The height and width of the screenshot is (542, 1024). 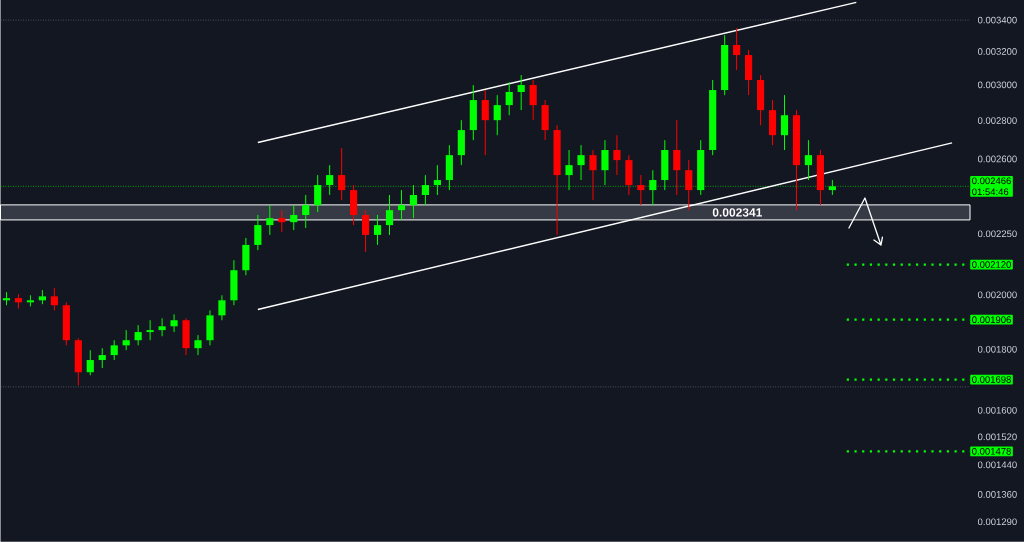 What do you see at coordinates (997, 494) in the screenshot?
I see `y-tick-label: 0.001360` at bounding box center [997, 494].